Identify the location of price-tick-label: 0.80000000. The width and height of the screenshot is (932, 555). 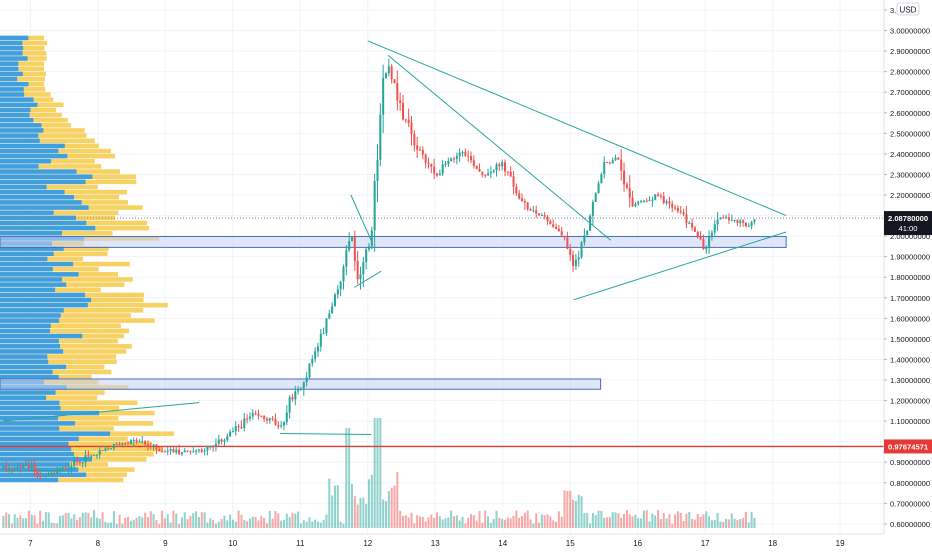
(910, 483).